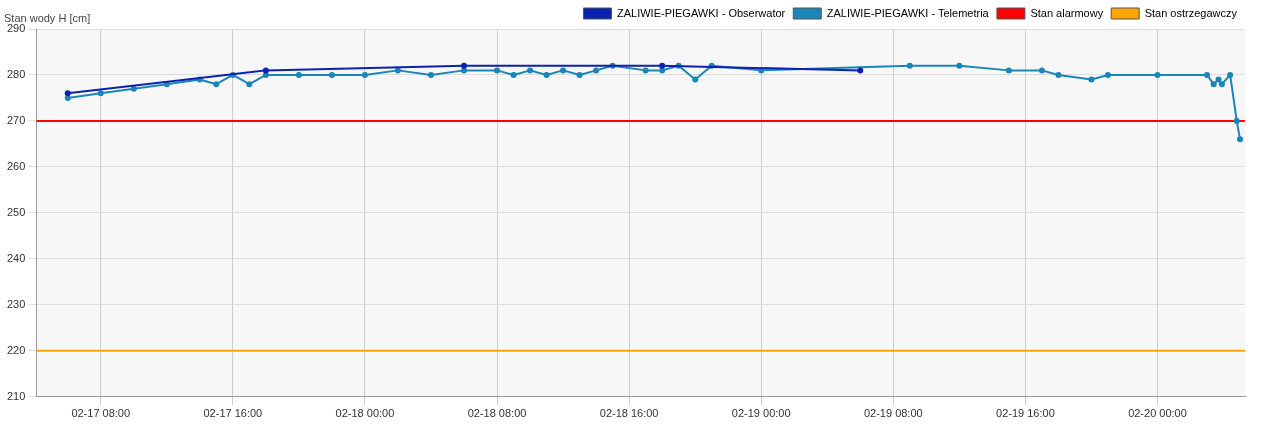  I want to click on x-tick-label: 02-18 00:00, so click(365, 413).